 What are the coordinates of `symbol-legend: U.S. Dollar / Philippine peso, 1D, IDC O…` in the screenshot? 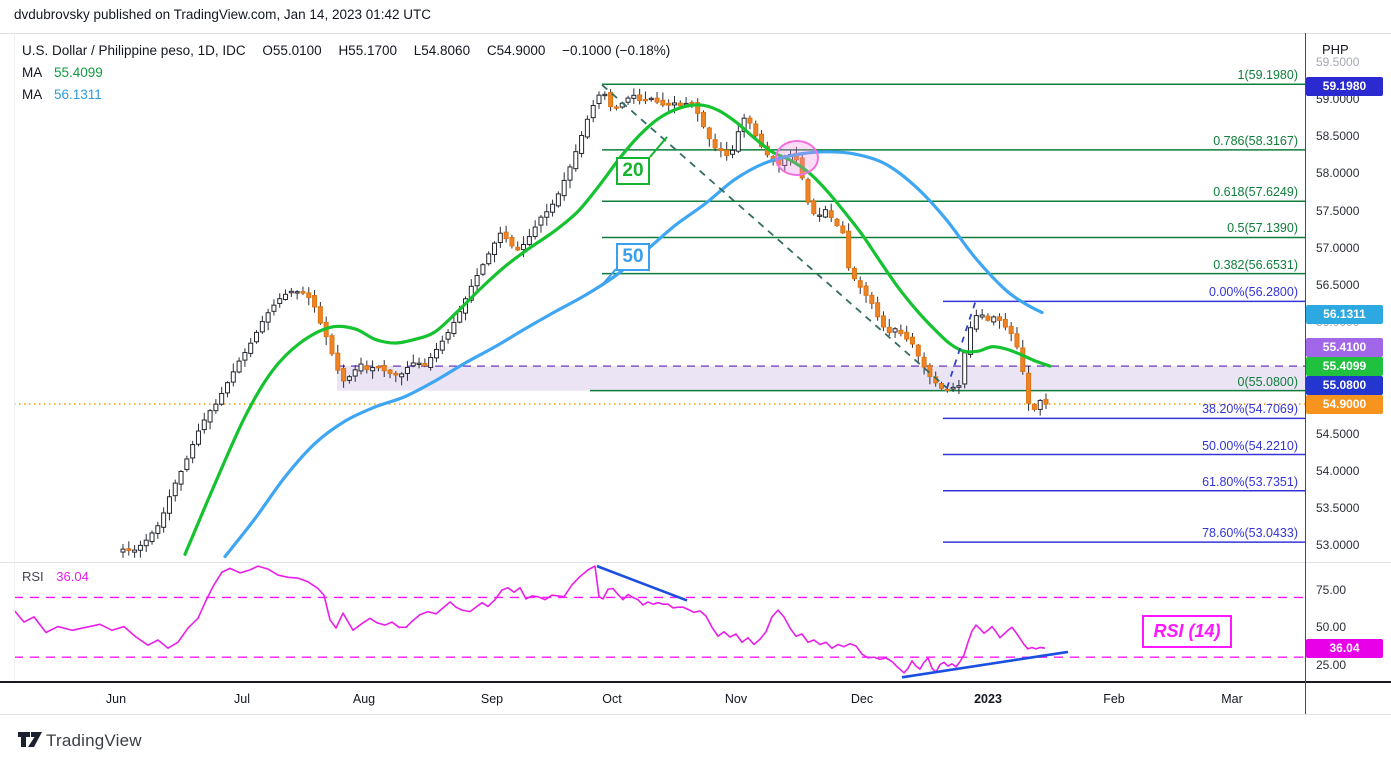 It's located at (346, 73).